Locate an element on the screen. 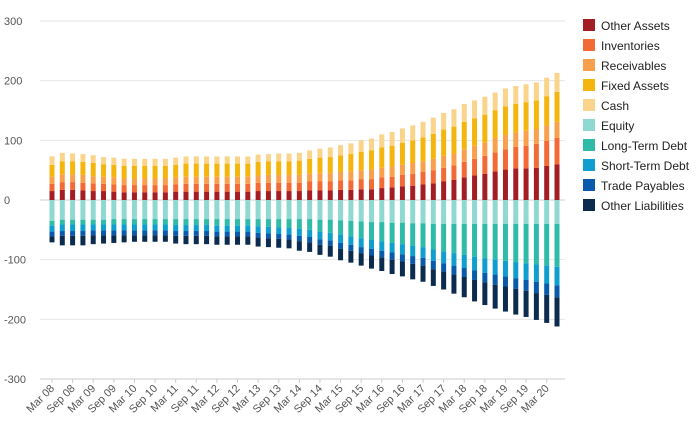 The image size is (700, 438). legend-label: Short-Term Debt is located at coordinates (645, 166).